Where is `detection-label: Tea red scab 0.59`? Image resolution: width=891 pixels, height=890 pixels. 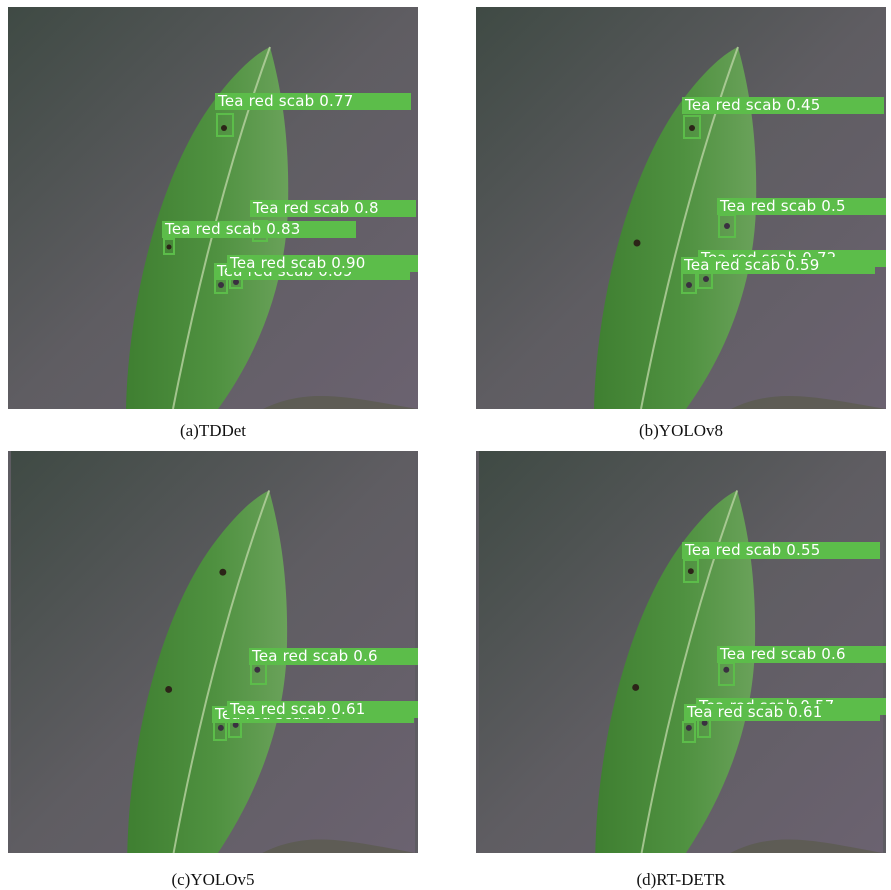
detection-label: Tea red scab 0.59 is located at coordinates (778, 265).